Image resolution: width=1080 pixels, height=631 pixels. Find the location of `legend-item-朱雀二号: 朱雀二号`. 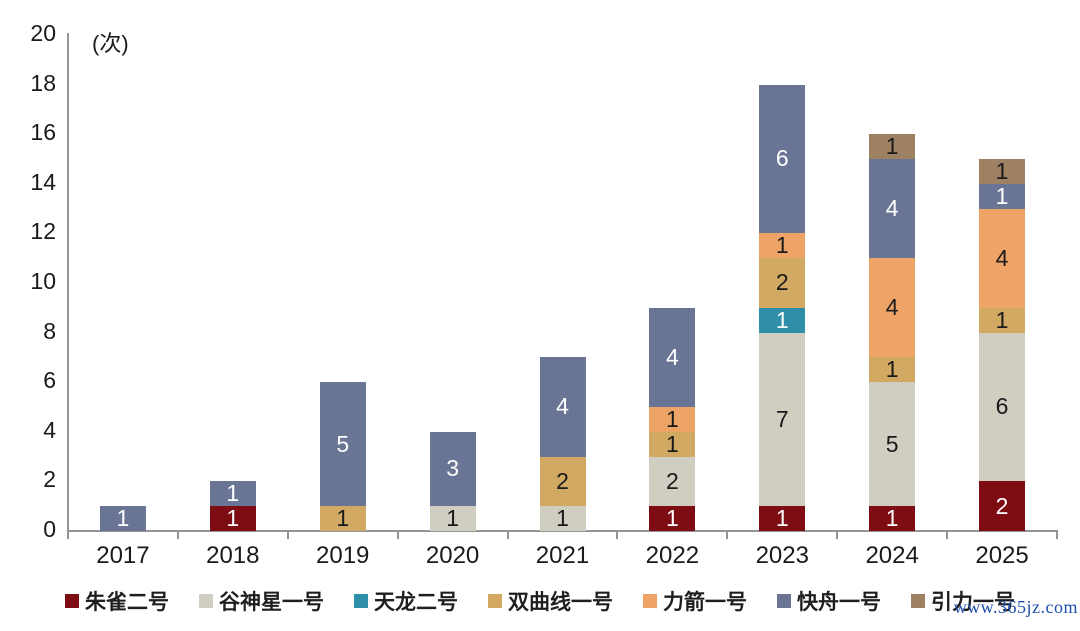

legend-item-朱雀二号: 朱雀二号 is located at coordinates (117, 601).